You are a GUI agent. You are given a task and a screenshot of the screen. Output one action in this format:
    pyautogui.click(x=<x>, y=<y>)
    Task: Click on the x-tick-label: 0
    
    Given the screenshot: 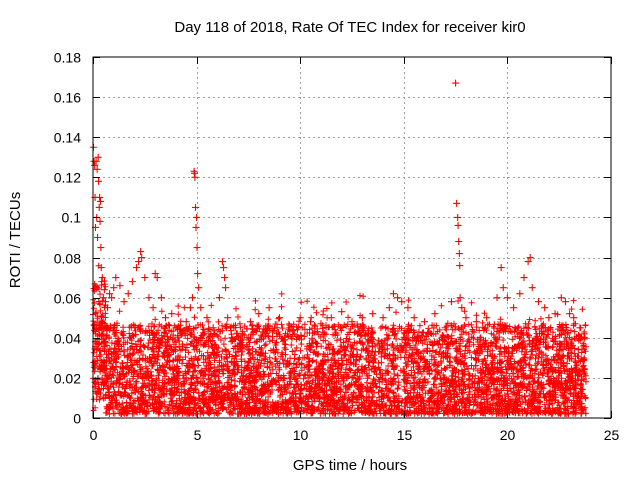 What is the action you would take?
    pyautogui.click(x=94, y=435)
    